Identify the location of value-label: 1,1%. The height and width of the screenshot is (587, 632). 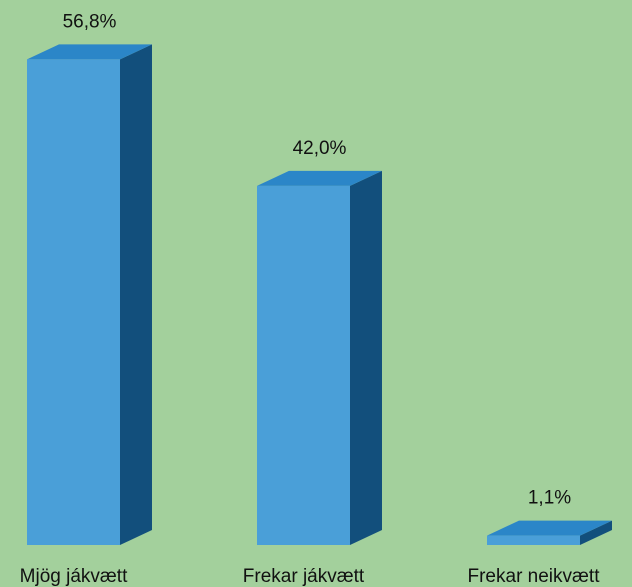
(549, 498).